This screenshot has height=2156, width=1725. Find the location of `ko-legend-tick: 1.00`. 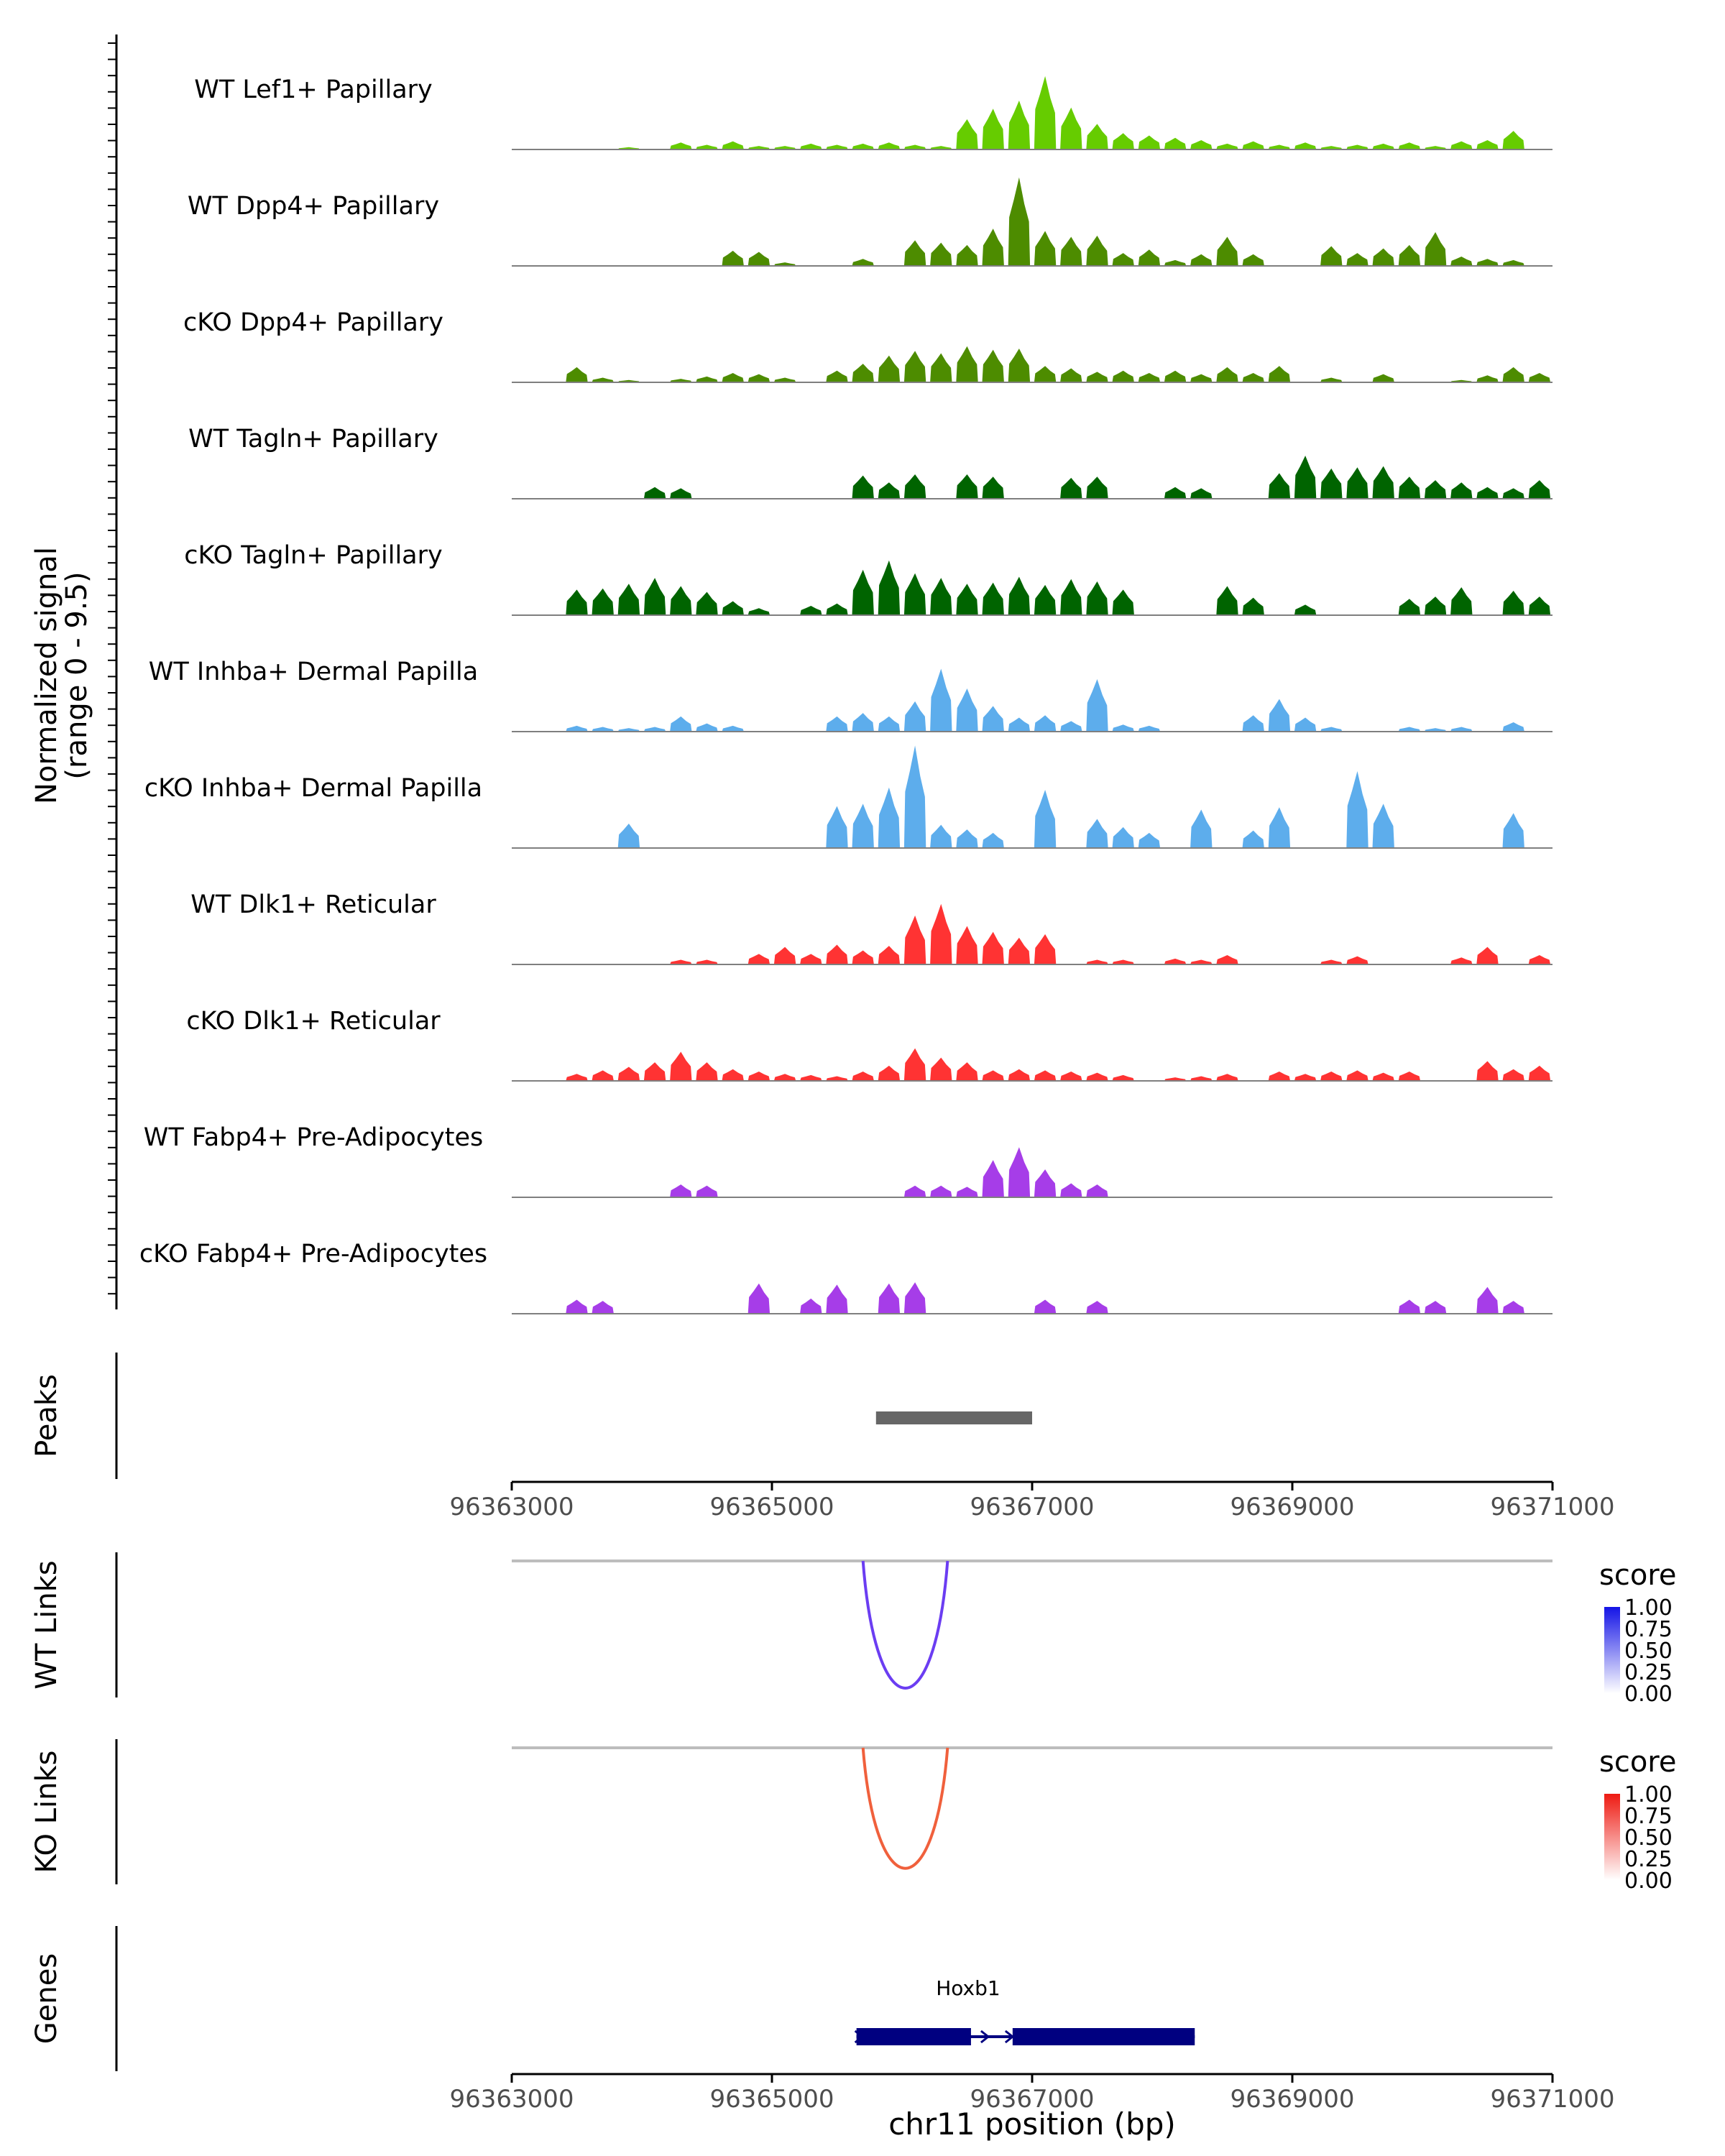

ko-legend-tick: 1.00 is located at coordinates (1648, 1794).